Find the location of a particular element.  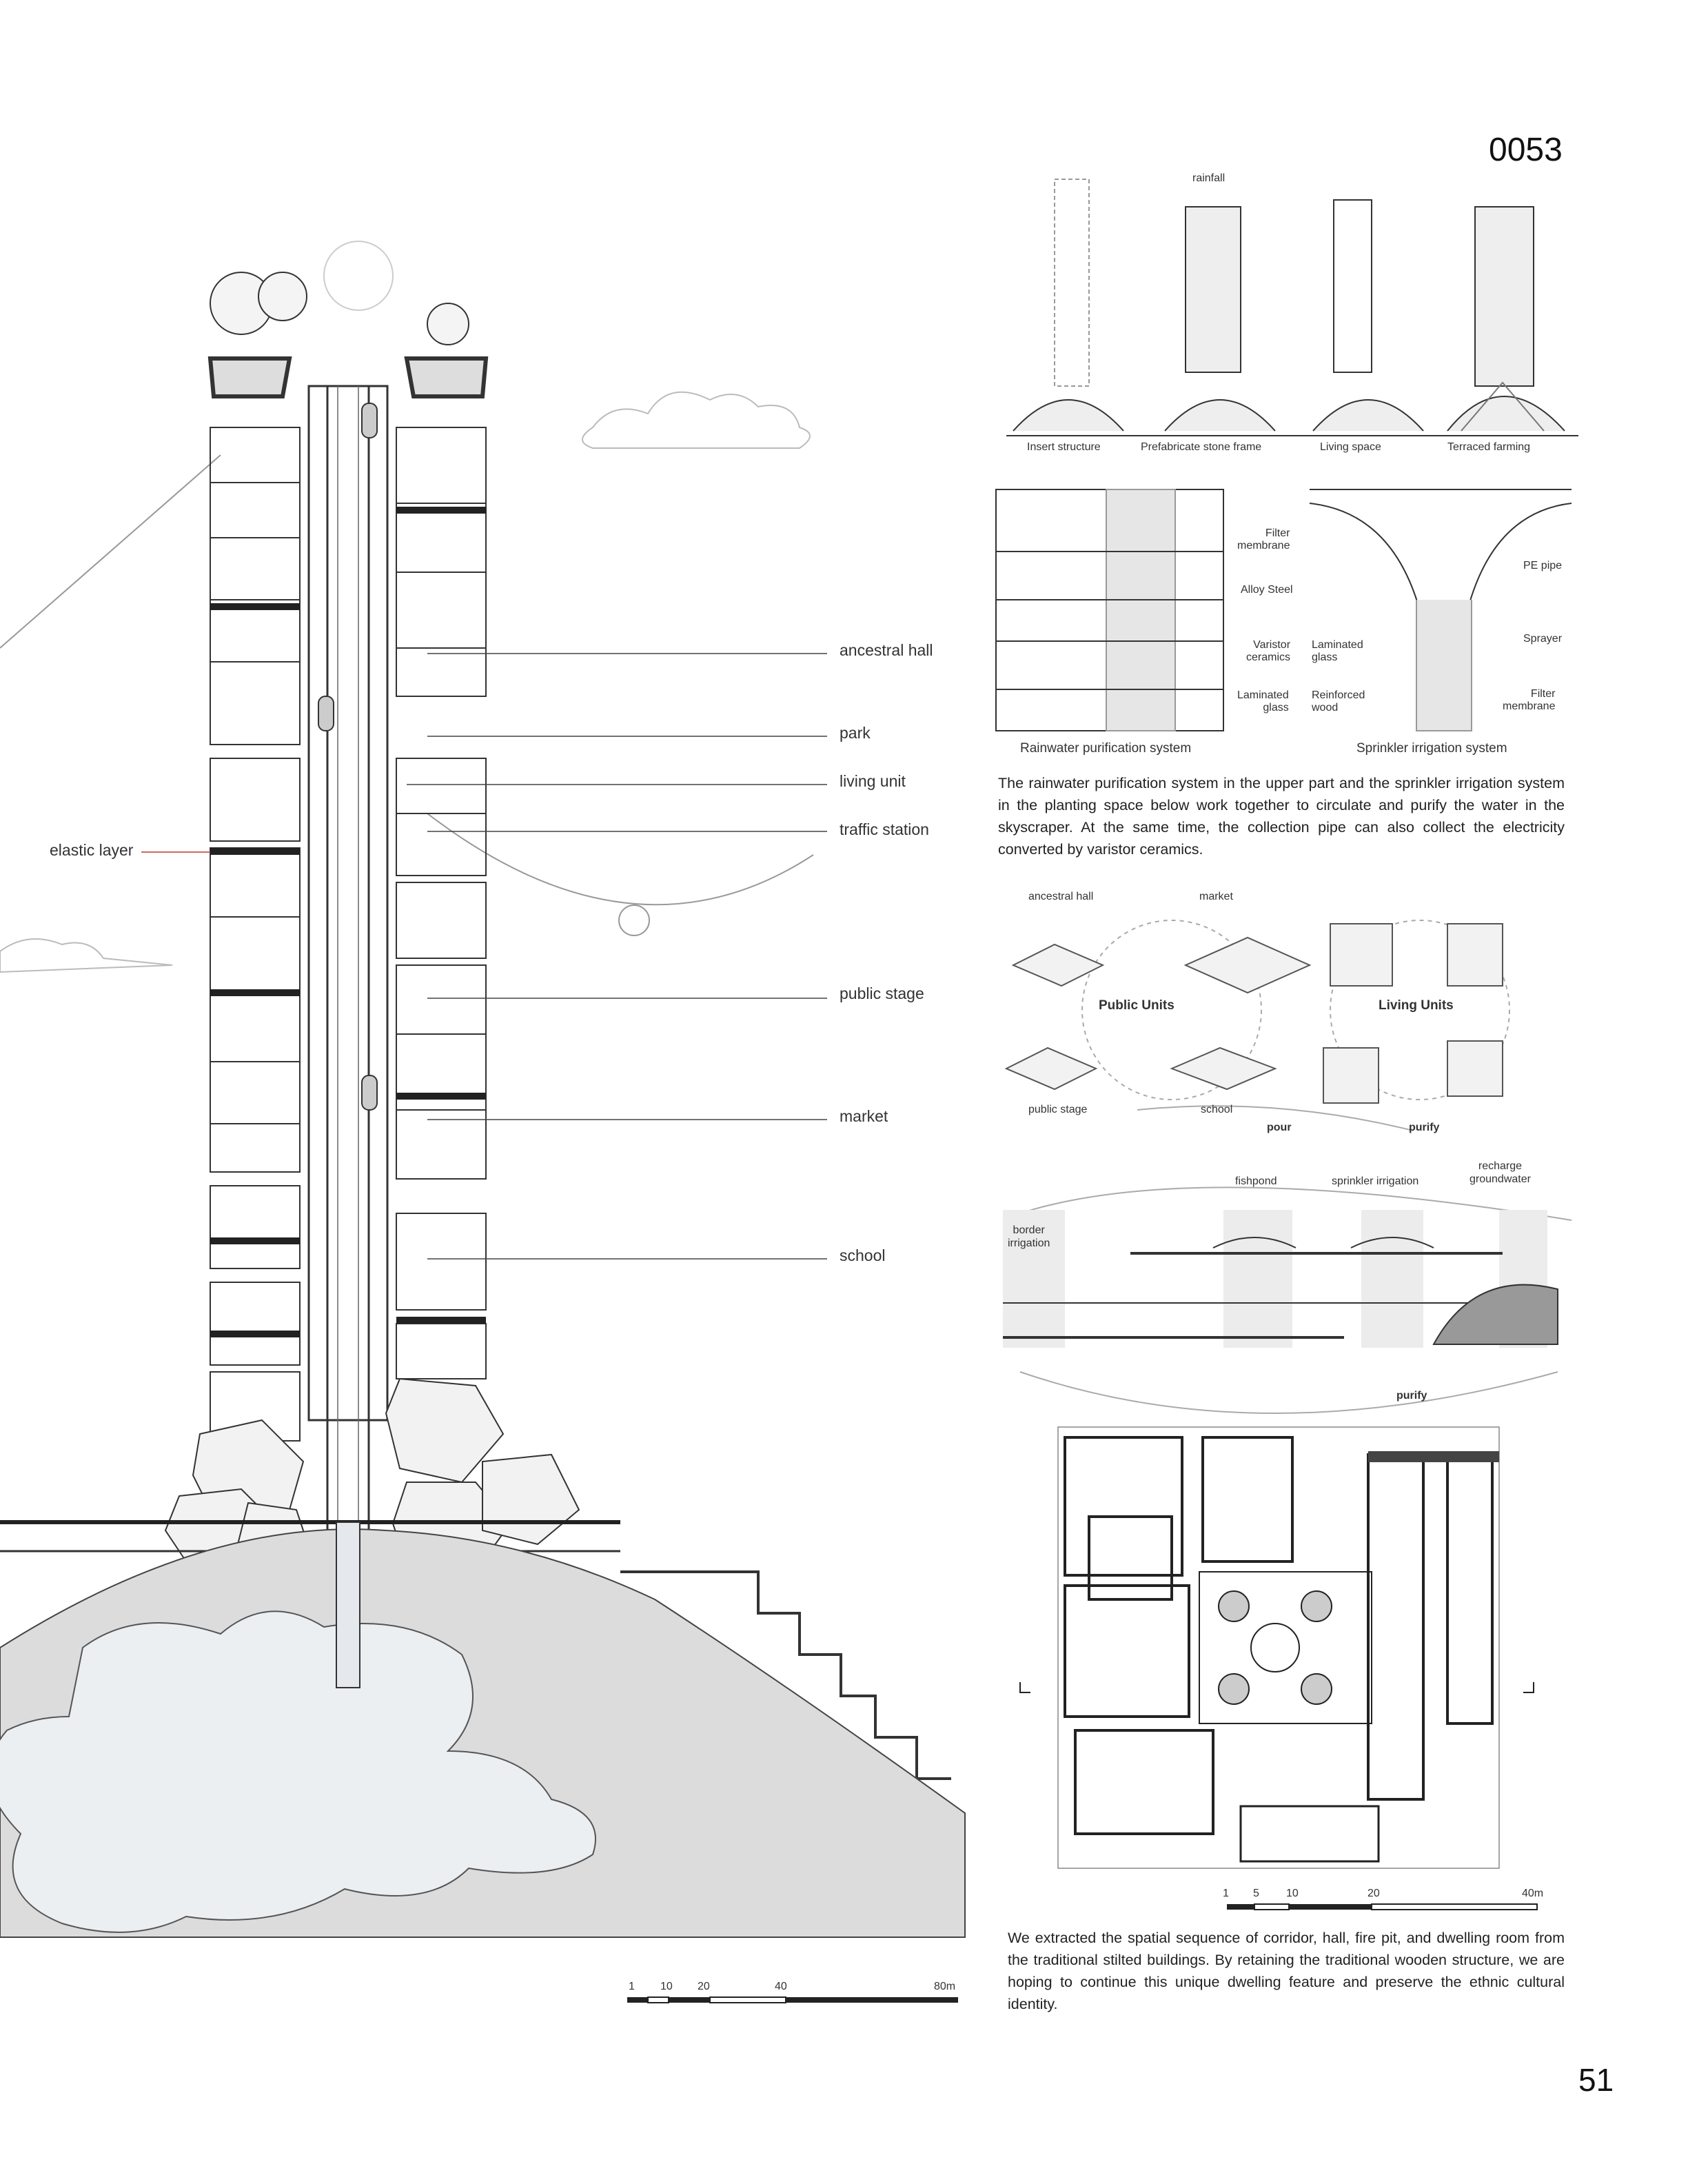

plan-scale-tick: 20 is located at coordinates (1373, 1893).